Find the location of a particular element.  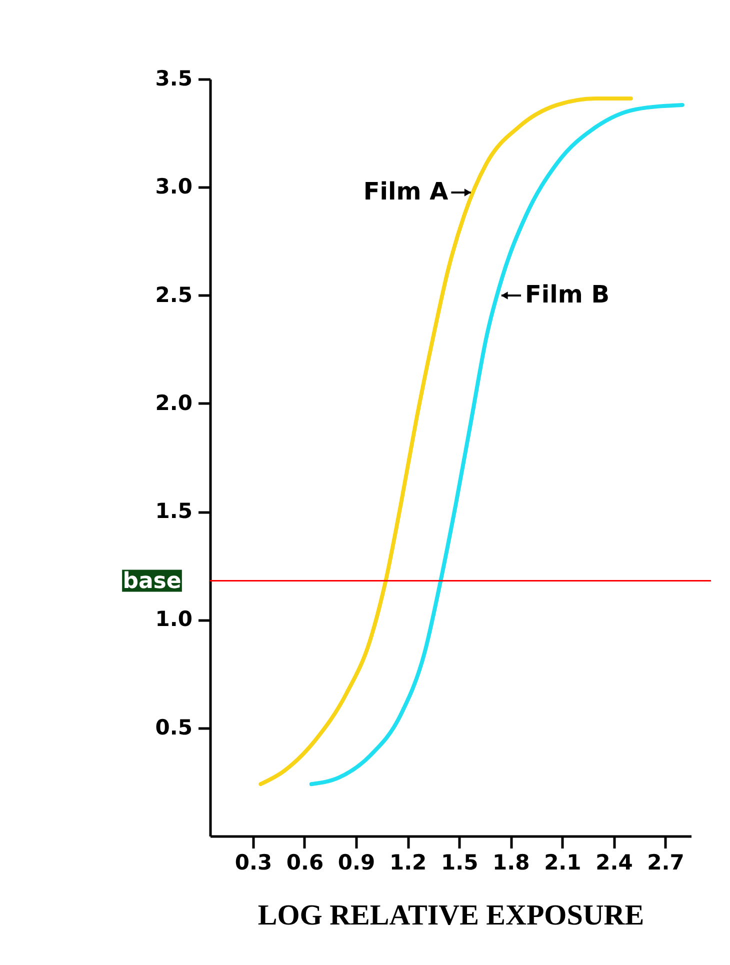

x-tick-label: 1.2 is located at coordinates (408, 862).